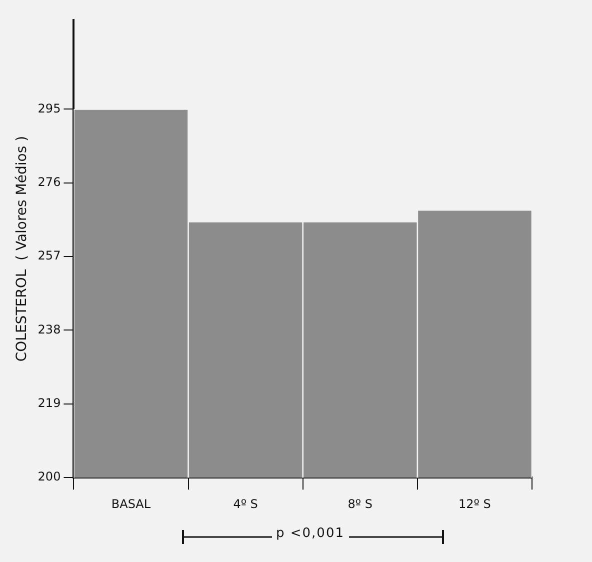 This screenshot has height=562, width=592. What do you see at coordinates (49, 329) in the screenshot?
I see `y-tick-label: 238` at bounding box center [49, 329].